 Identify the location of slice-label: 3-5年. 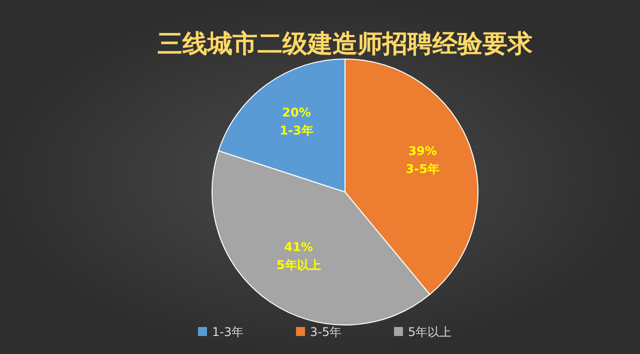
(423, 169).